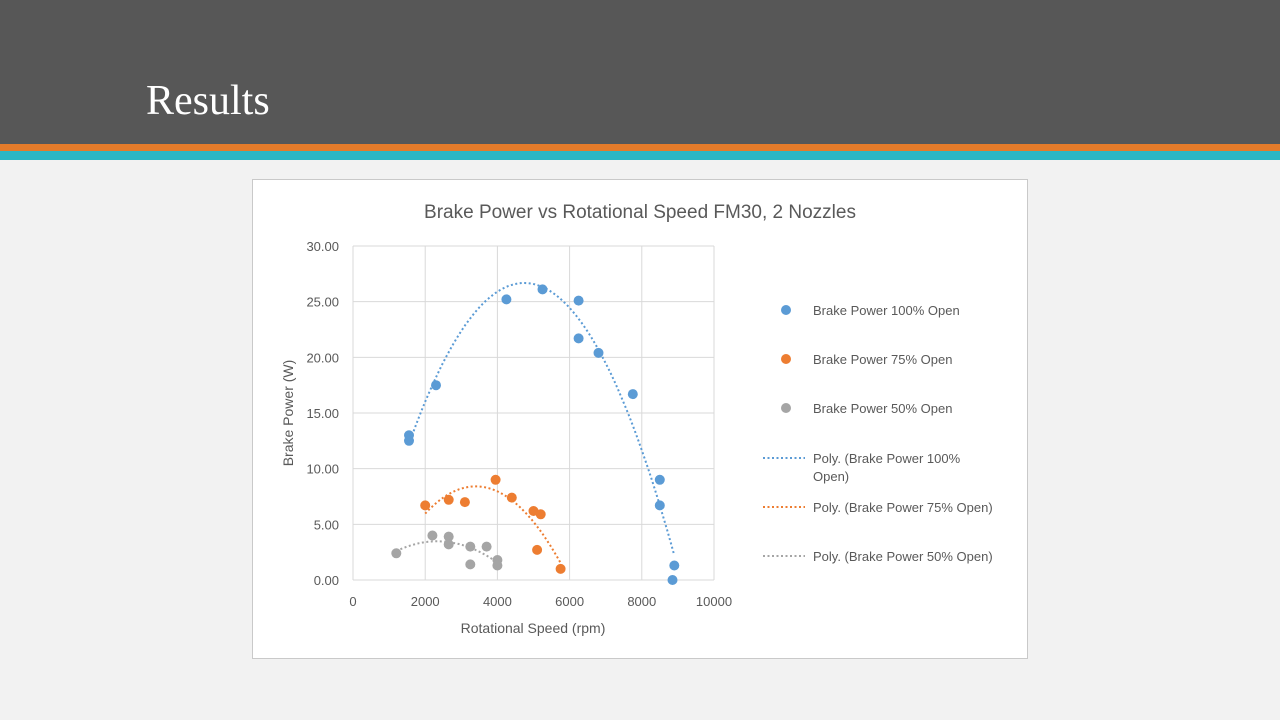  Describe the element at coordinates (640, 147) in the screenshot. I see `header-orange-stripe` at that location.